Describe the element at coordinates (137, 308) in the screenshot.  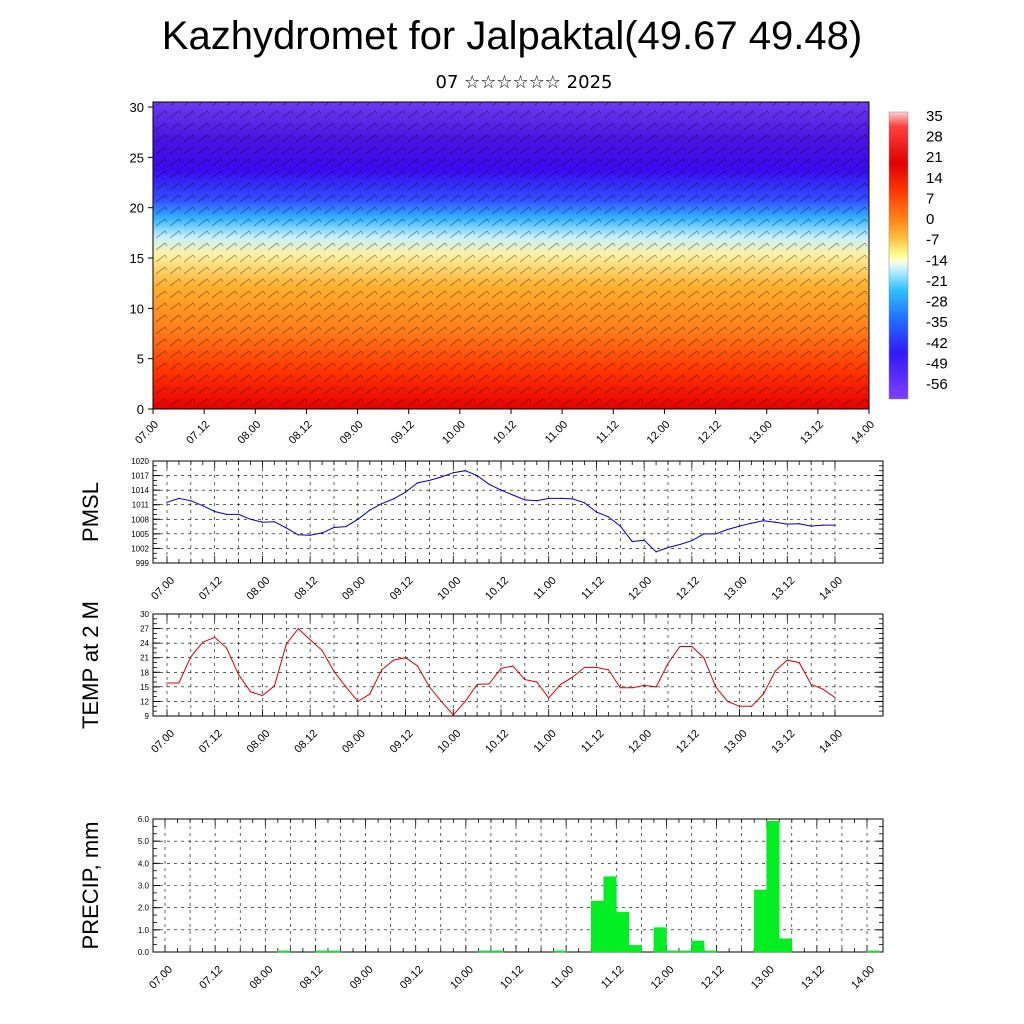
I see `y-tick-label: 10` at that location.